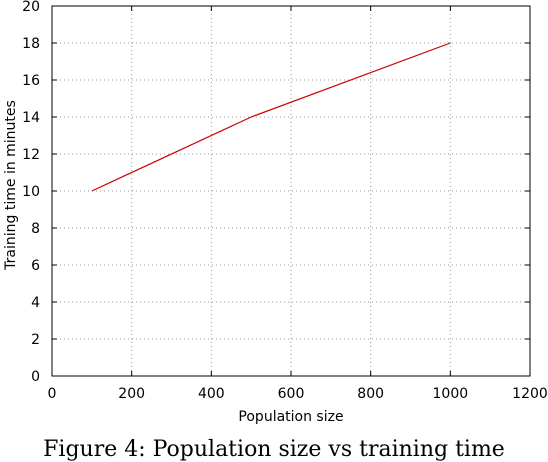 The height and width of the screenshot is (462, 548). I want to click on x-tick-label: 1000, so click(451, 394).